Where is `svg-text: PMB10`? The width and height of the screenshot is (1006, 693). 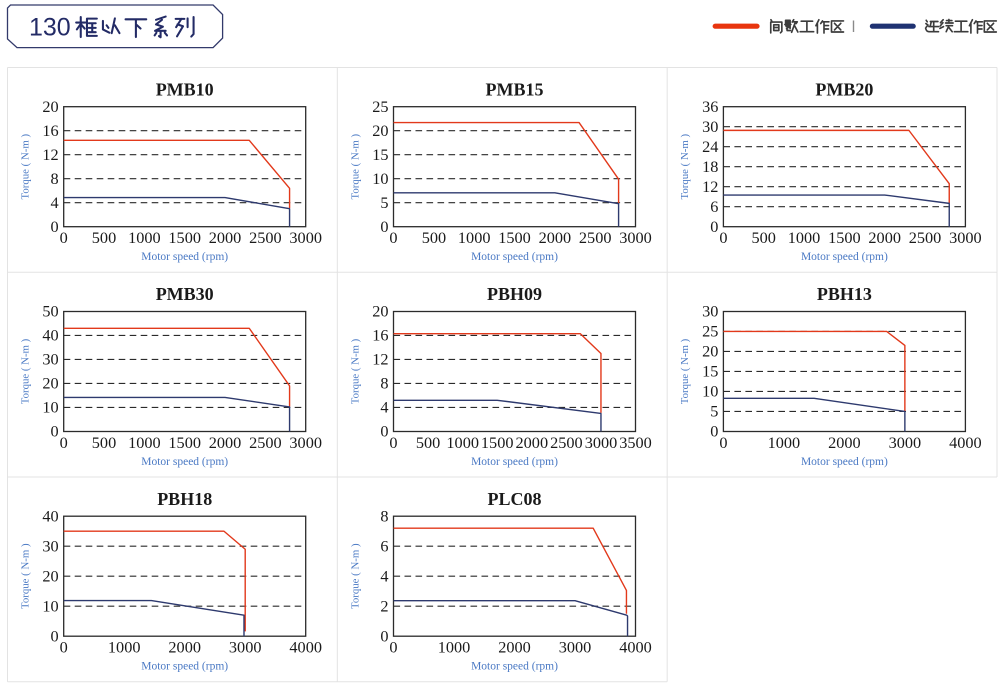 svg-text: PMB10 is located at coordinates (185, 89).